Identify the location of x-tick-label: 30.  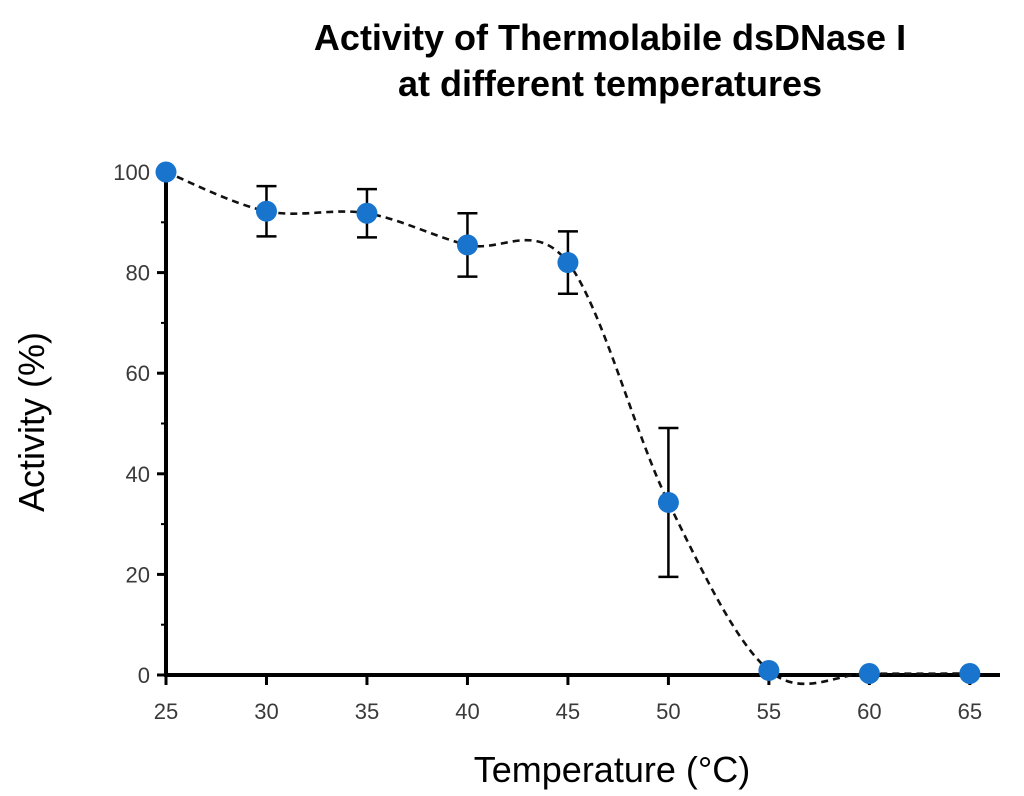
(266, 711).